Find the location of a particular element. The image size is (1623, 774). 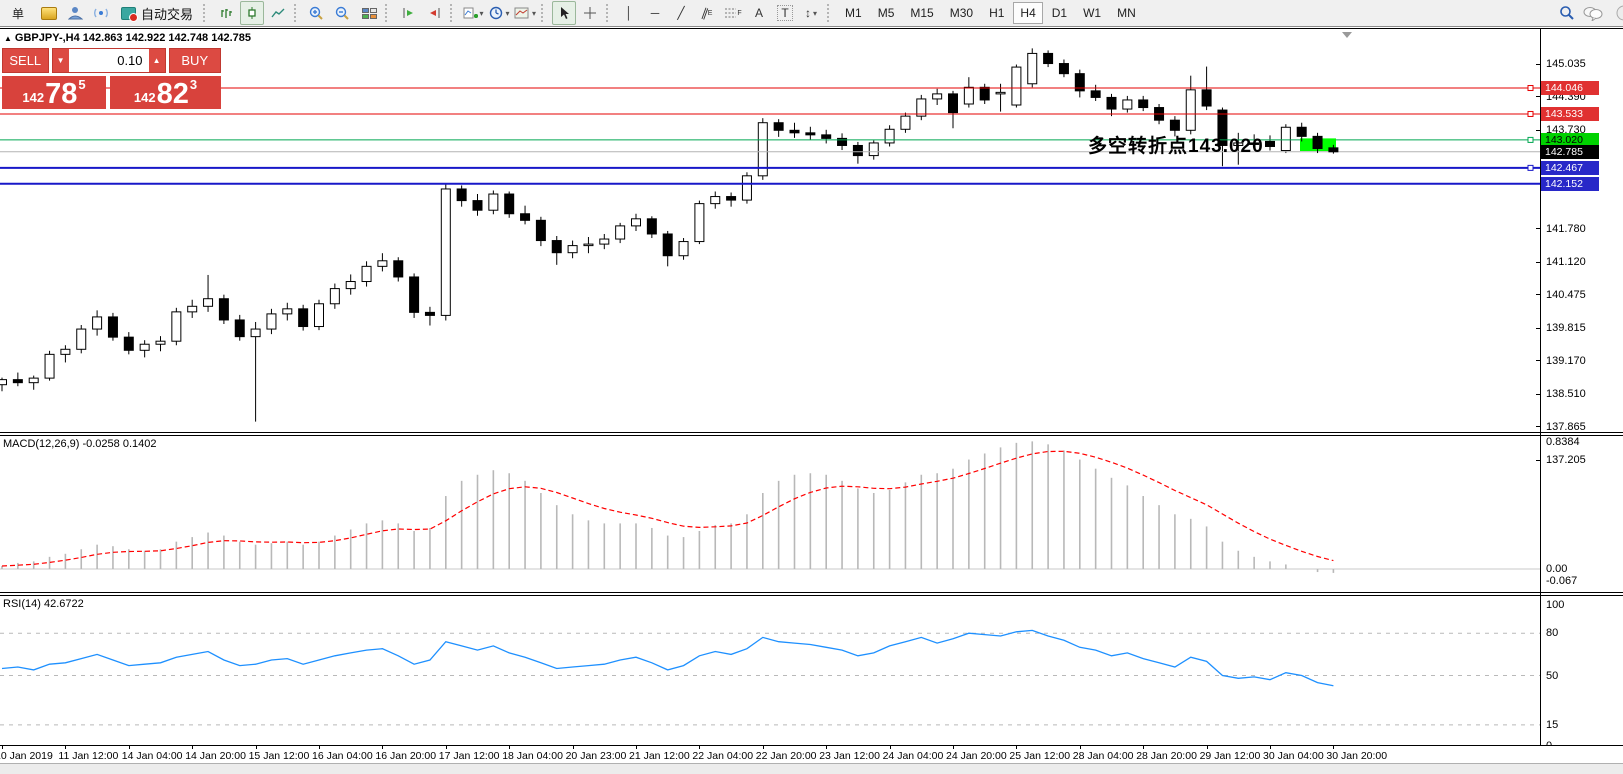

rsi-axis-label: 15 is located at coordinates (1552, 724).